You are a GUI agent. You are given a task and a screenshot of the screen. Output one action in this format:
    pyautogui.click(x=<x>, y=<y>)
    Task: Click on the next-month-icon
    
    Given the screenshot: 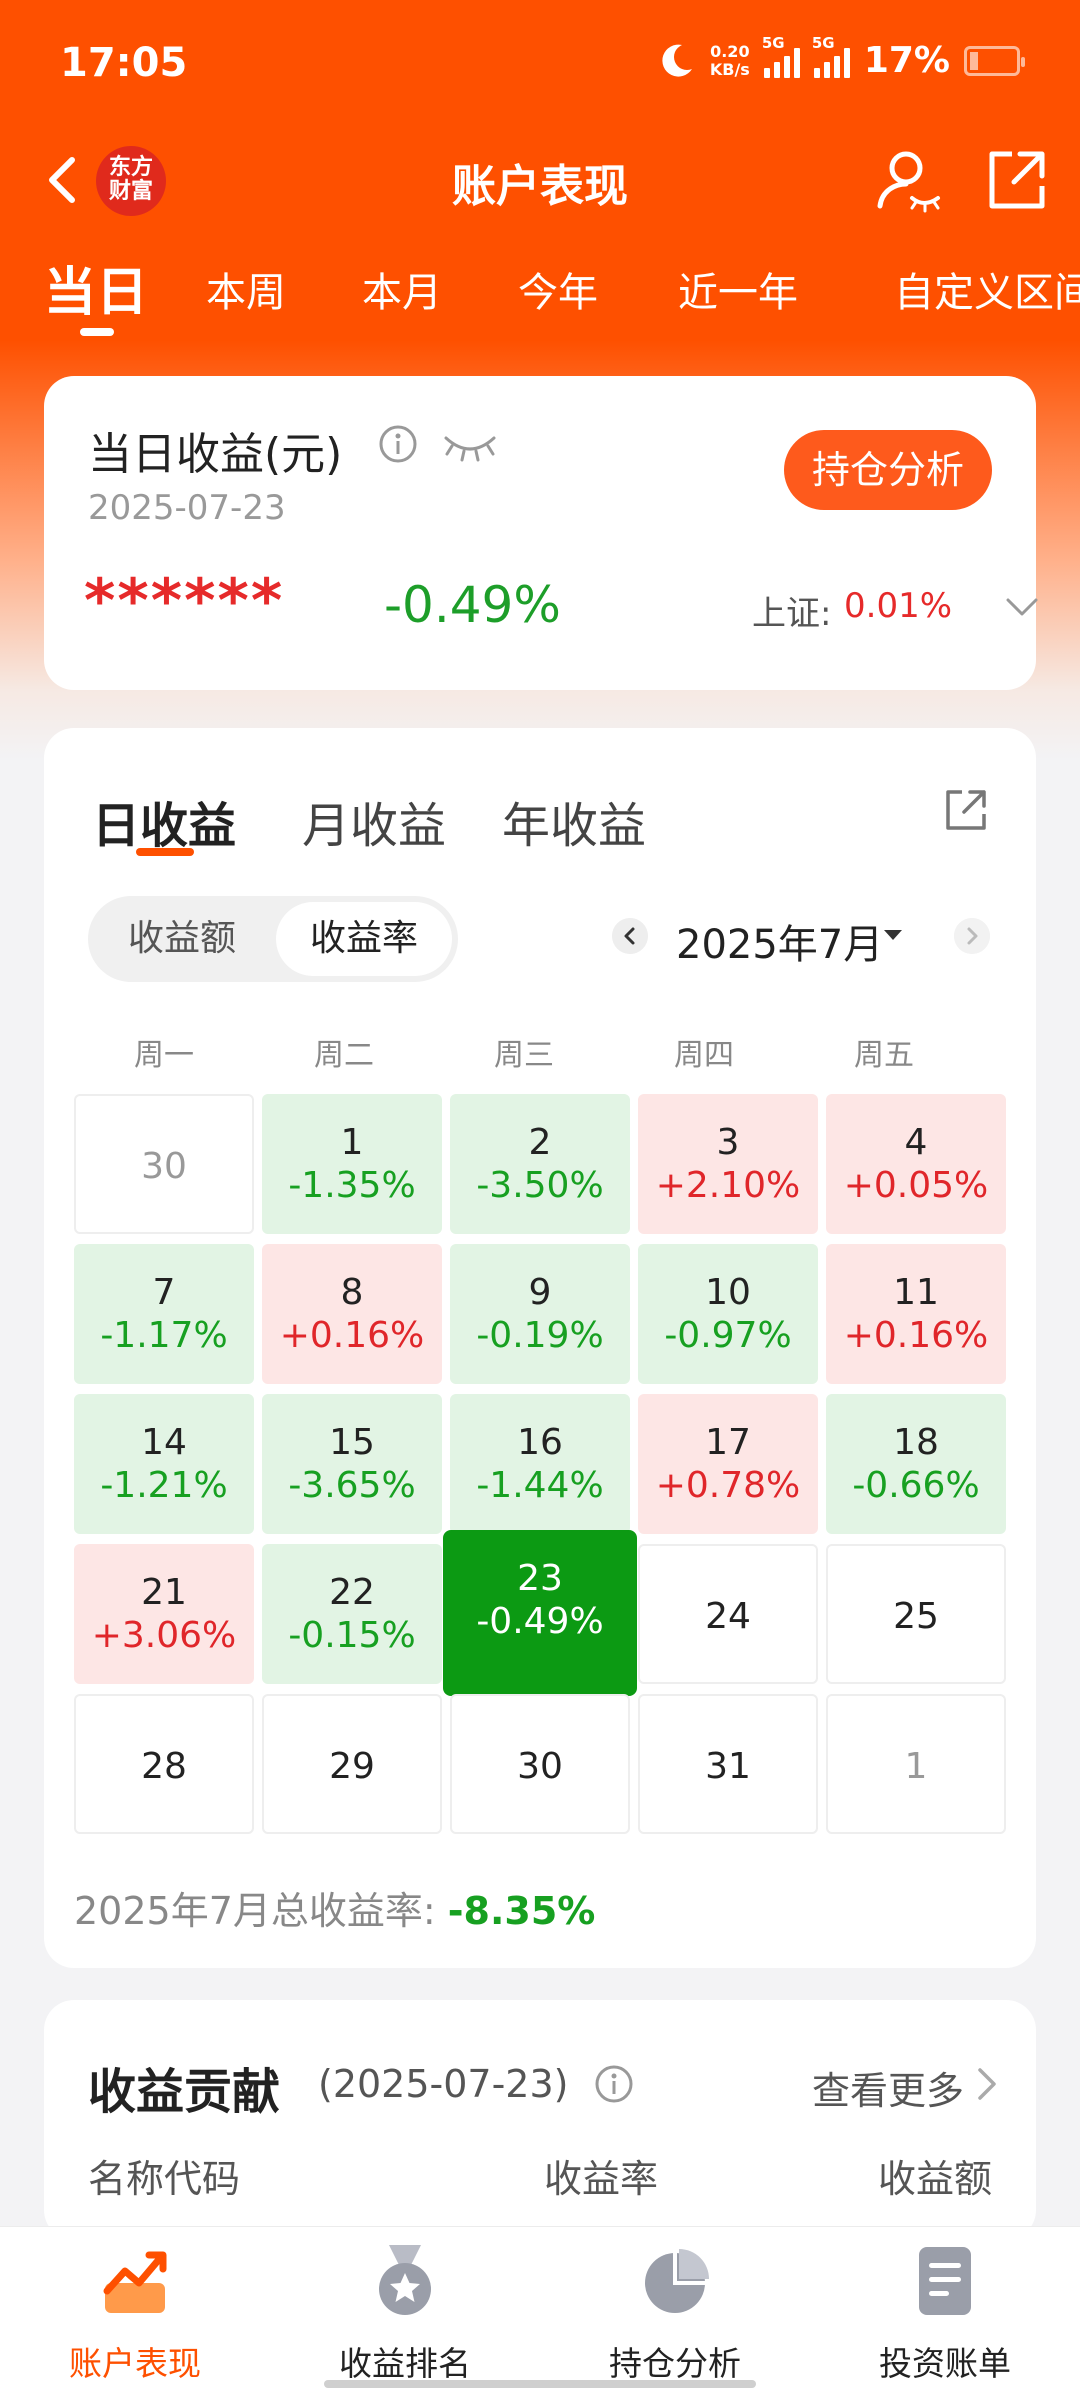 What is the action you would take?
    pyautogui.click(x=972, y=936)
    